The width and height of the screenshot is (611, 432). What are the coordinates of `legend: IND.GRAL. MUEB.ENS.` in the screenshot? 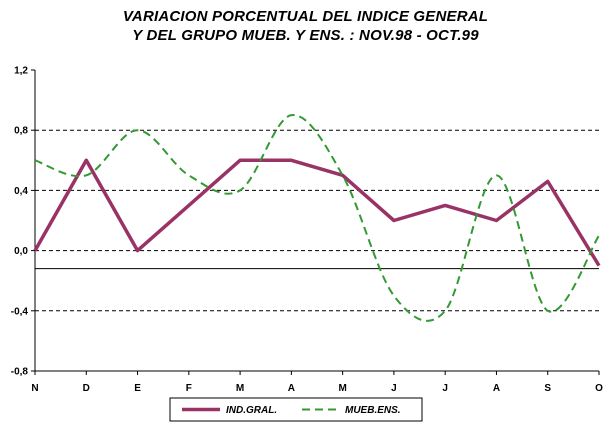 It's located at (296, 409).